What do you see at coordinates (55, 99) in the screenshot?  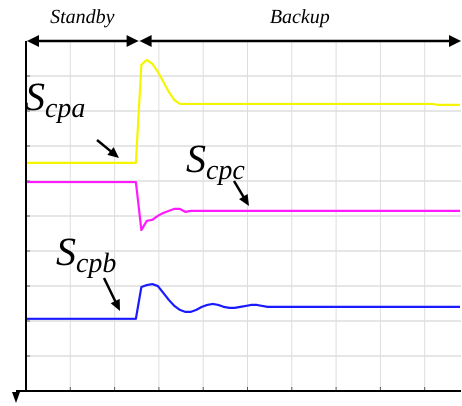 I see `series-label: S$_{cpa}$` at bounding box center [55, 99].